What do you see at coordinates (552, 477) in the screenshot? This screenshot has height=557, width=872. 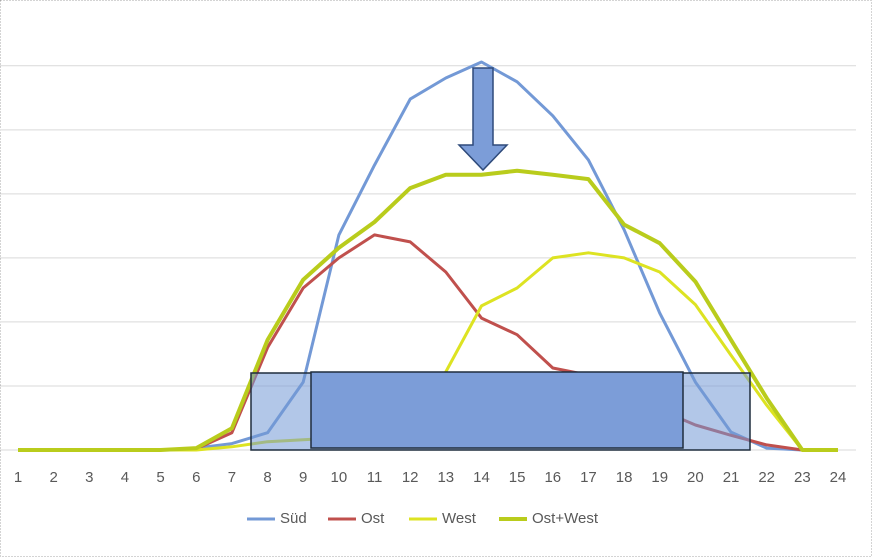 I see `x-tick-label: 16` at bounding box center [552, 477].